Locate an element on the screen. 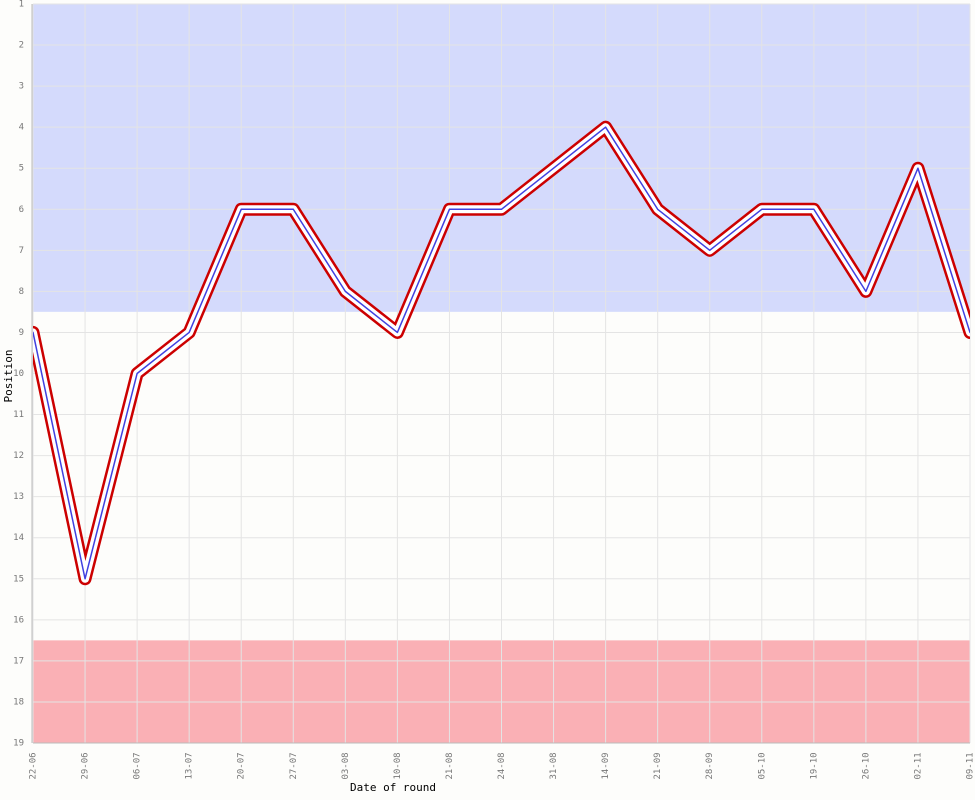  x-tick-label: 24-08 is located at coordinates (502, 765).